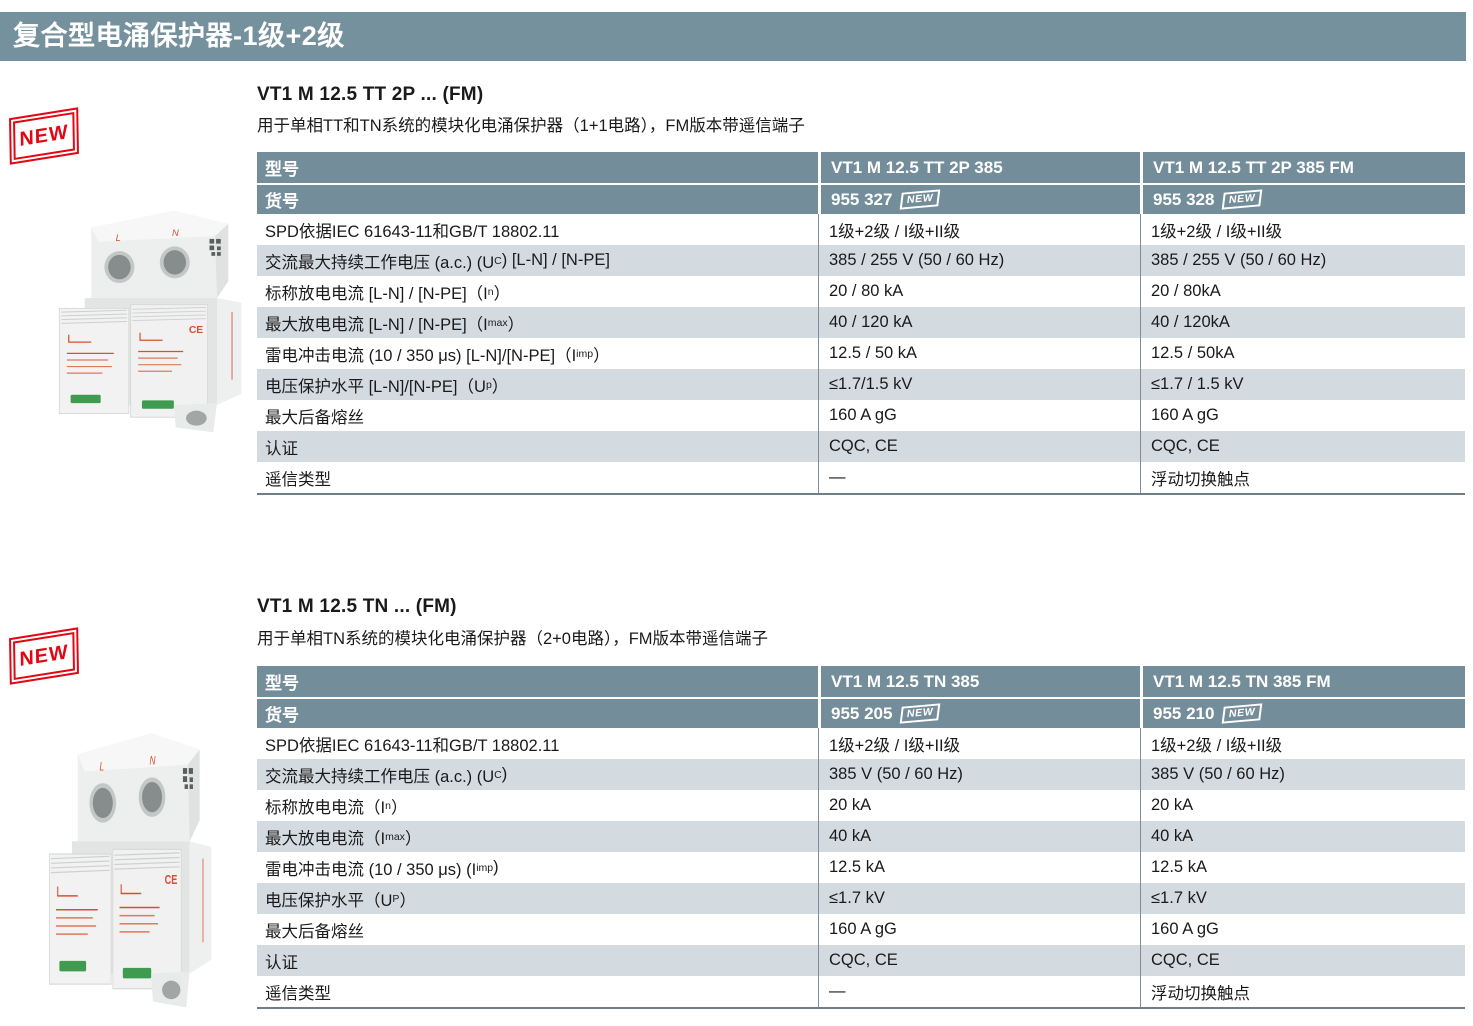 This screenshot has width=1473, height=1026. What do you see at coordinates (370, 94) in the screenshot?
I see `section-title: VT1 M 12.5 TT 2P ... (FM)` at bounding box center [370, 94].